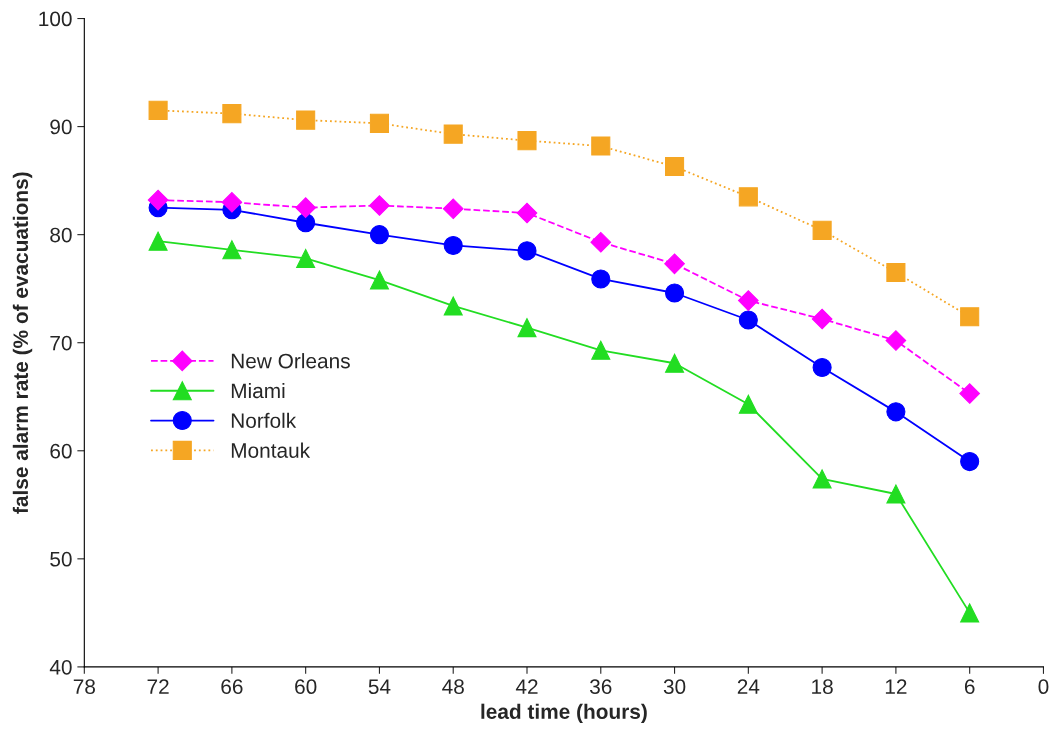 The height and width of the screenshot is (741, 1054). What do you see at coordinates (969, 687) in the screenshot?
I see `x-tick-label: 6` at bounding box center [969, 687].